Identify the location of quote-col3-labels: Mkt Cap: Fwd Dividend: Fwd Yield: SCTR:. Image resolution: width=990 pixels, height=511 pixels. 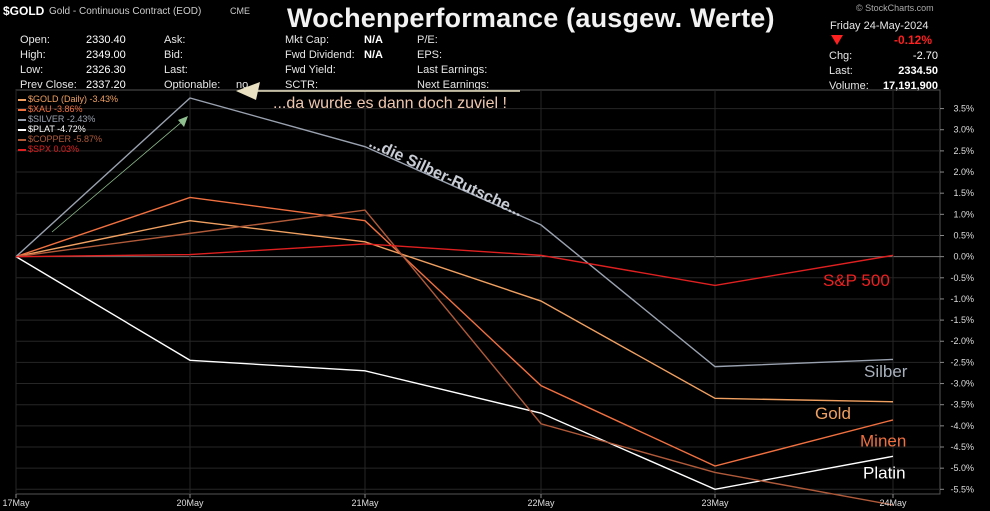
(320, 63).